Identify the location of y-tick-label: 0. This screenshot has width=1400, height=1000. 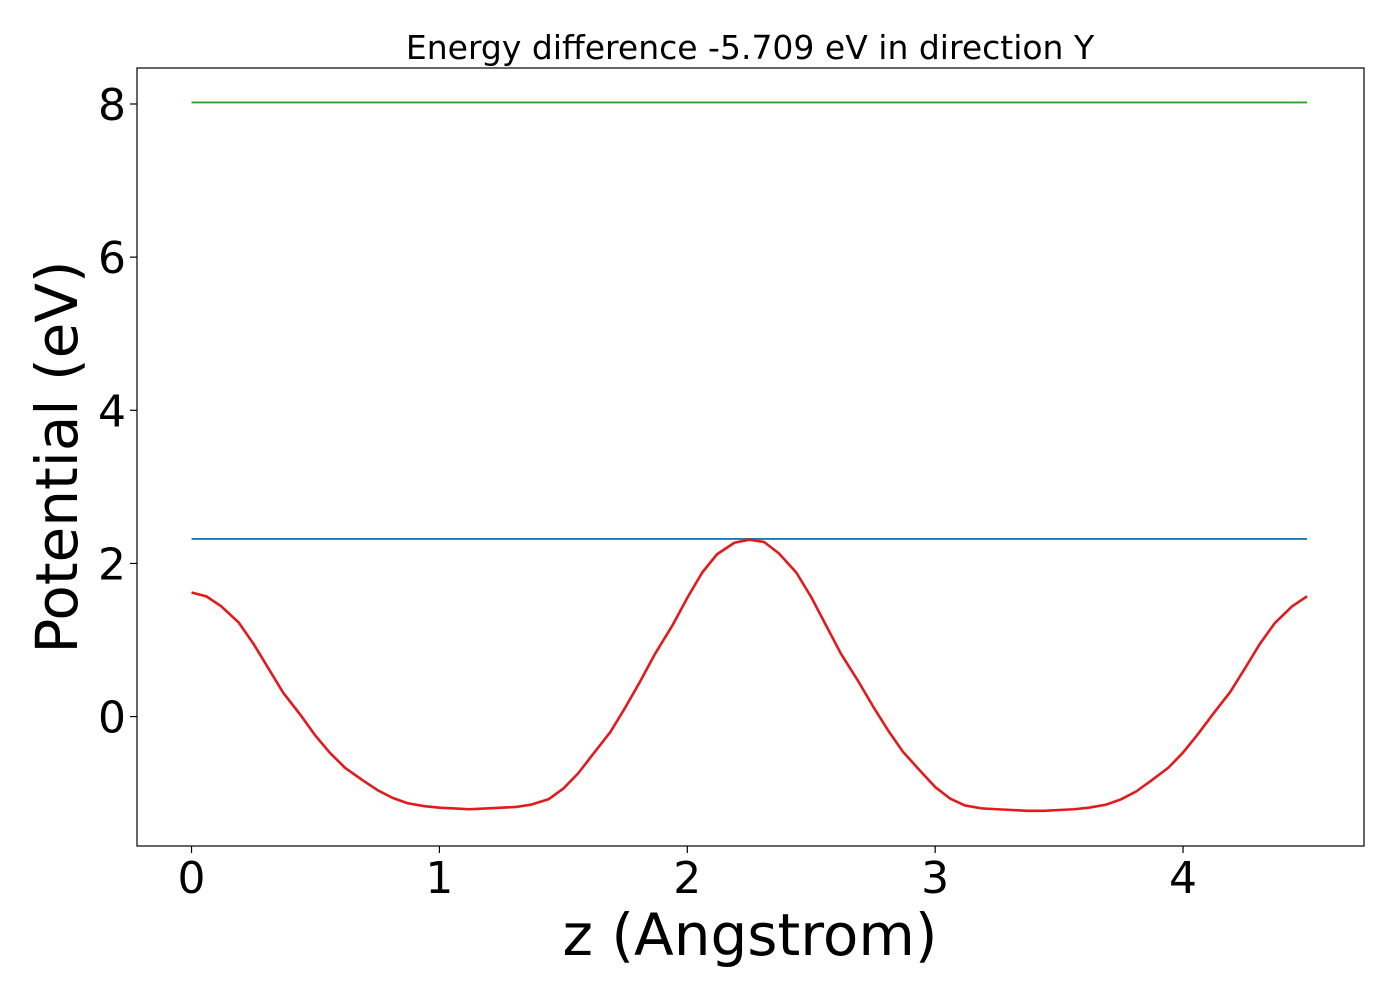
(112, 718).